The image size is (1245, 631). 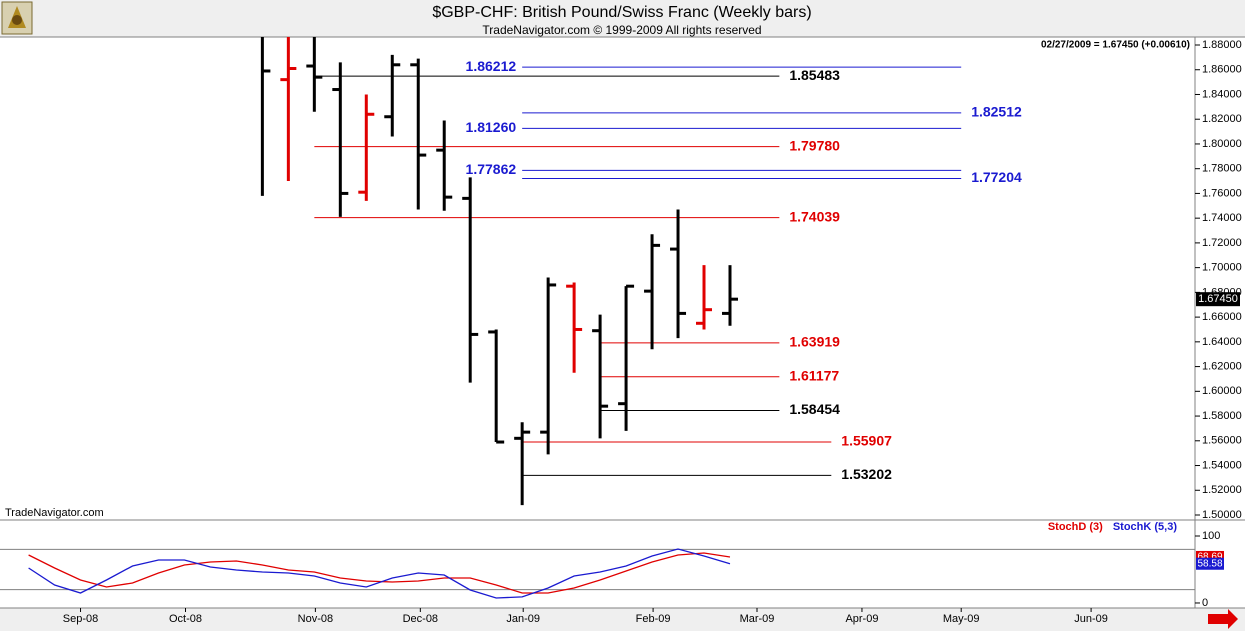 I want to click on oscillator-panel, so click(x=597, y=573).